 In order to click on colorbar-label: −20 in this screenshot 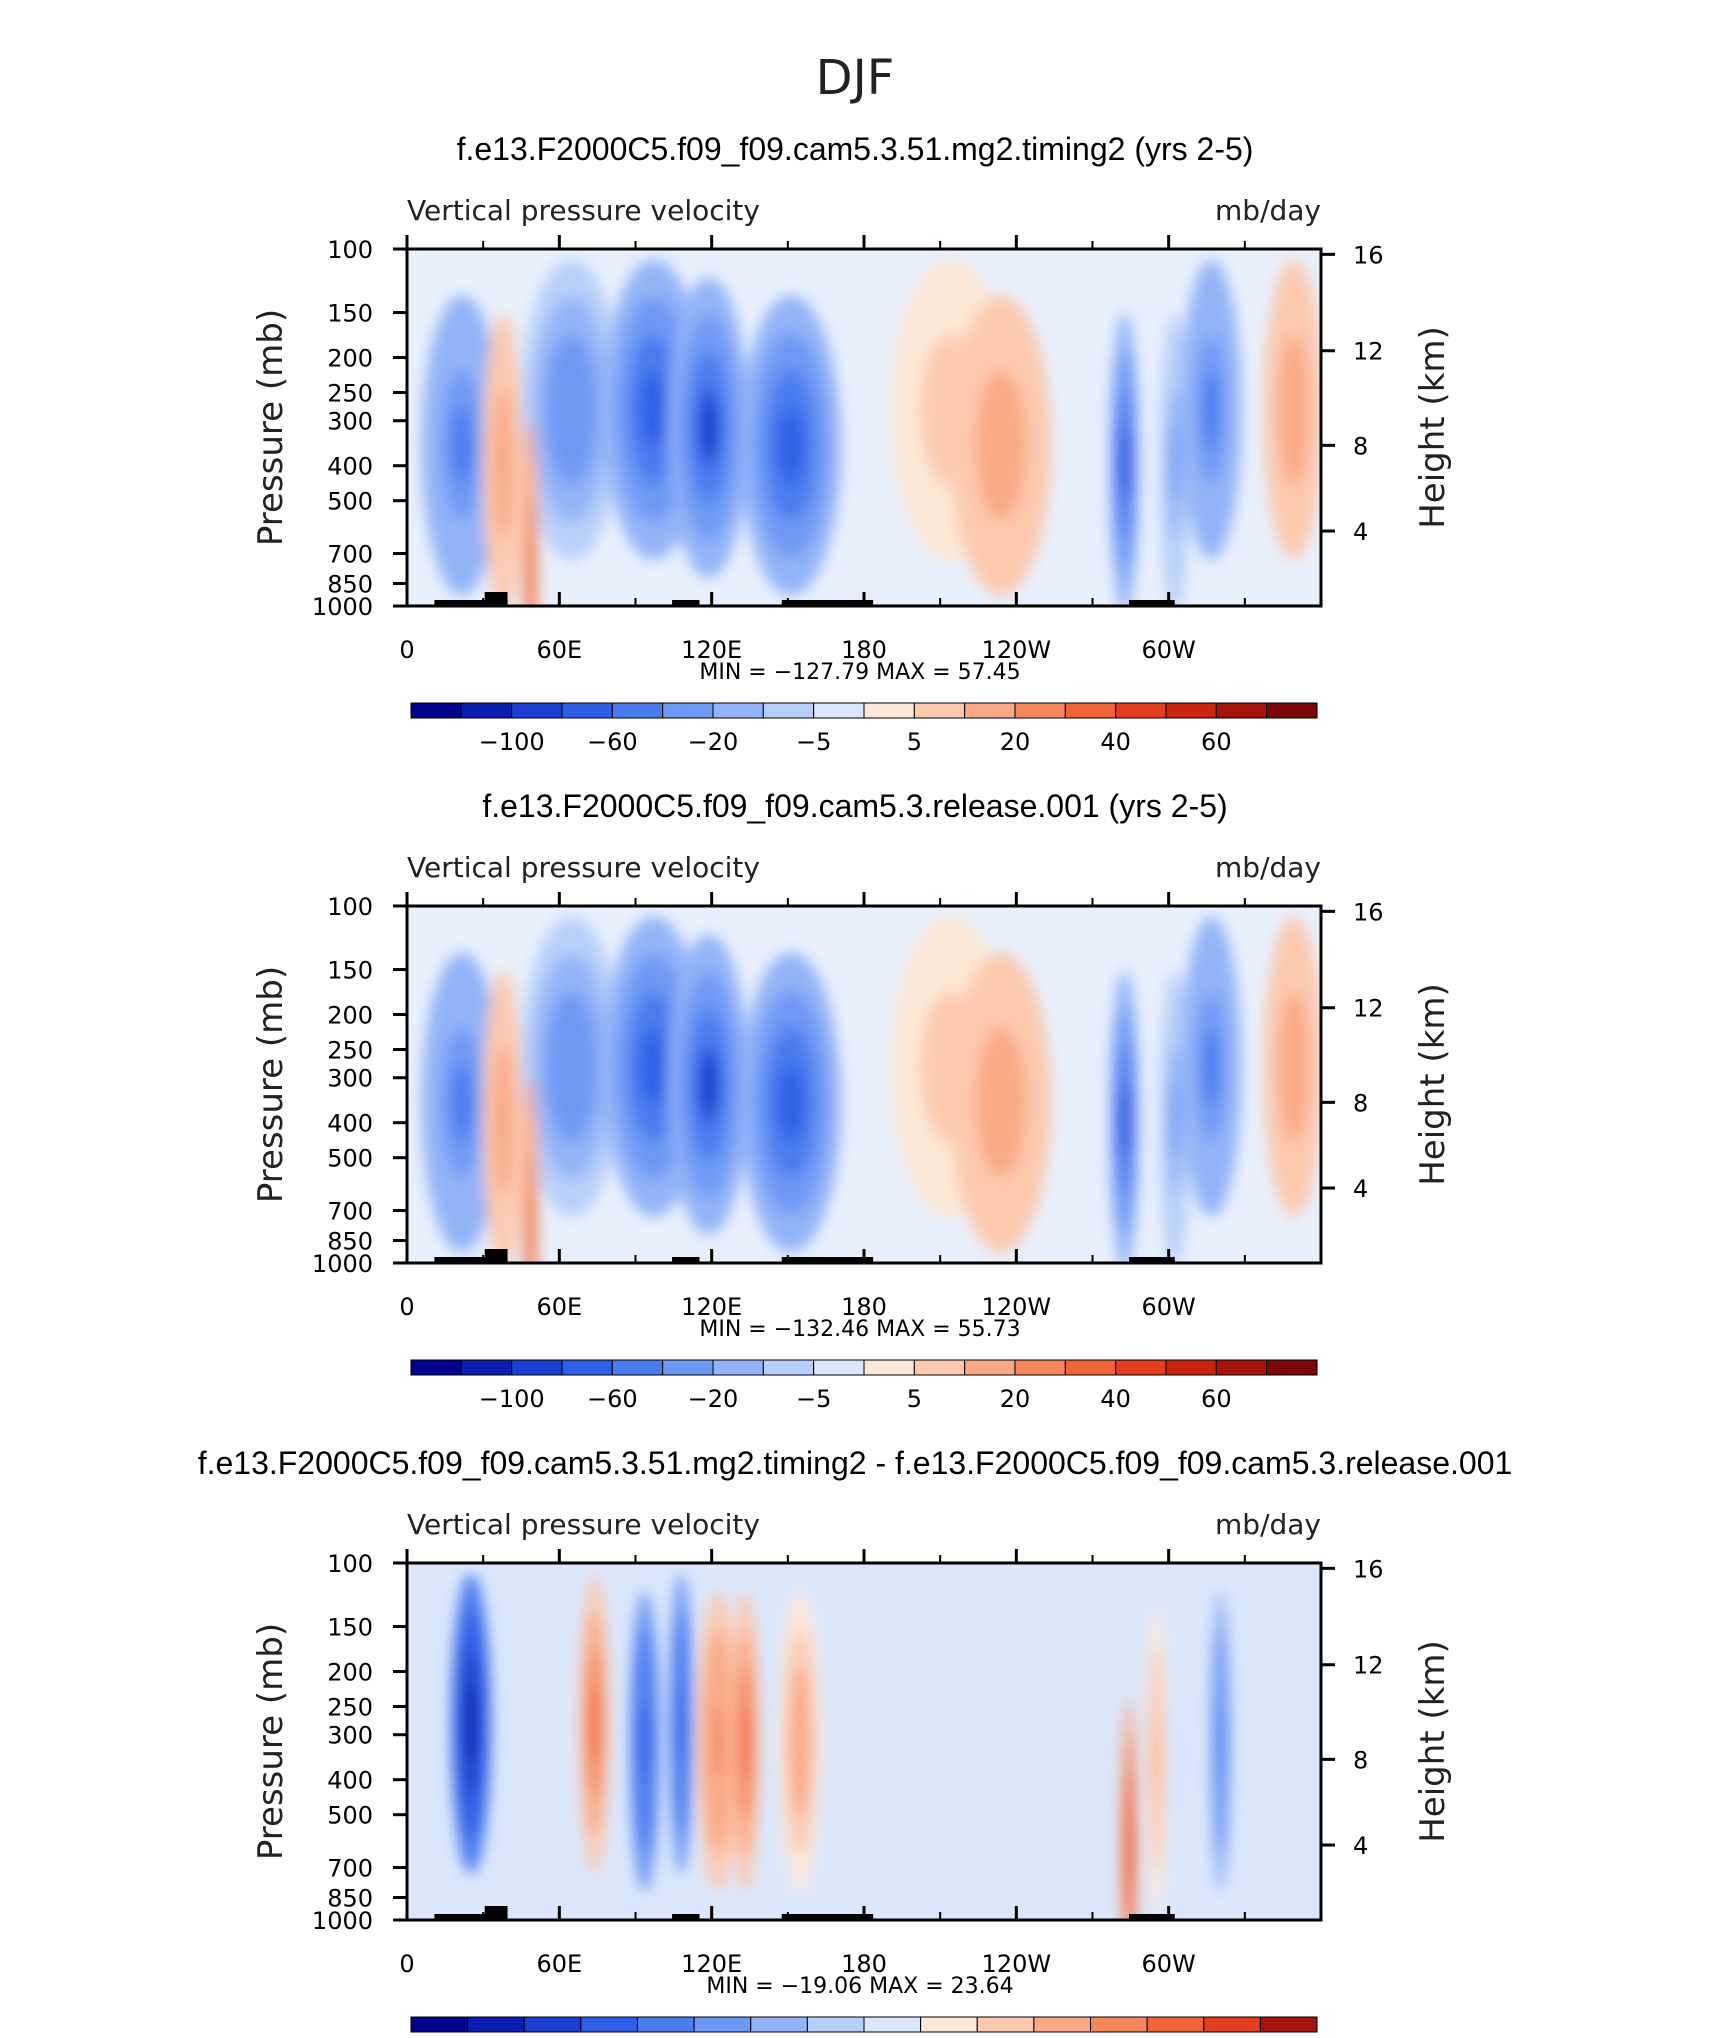, I will do `click(713, 742)`.